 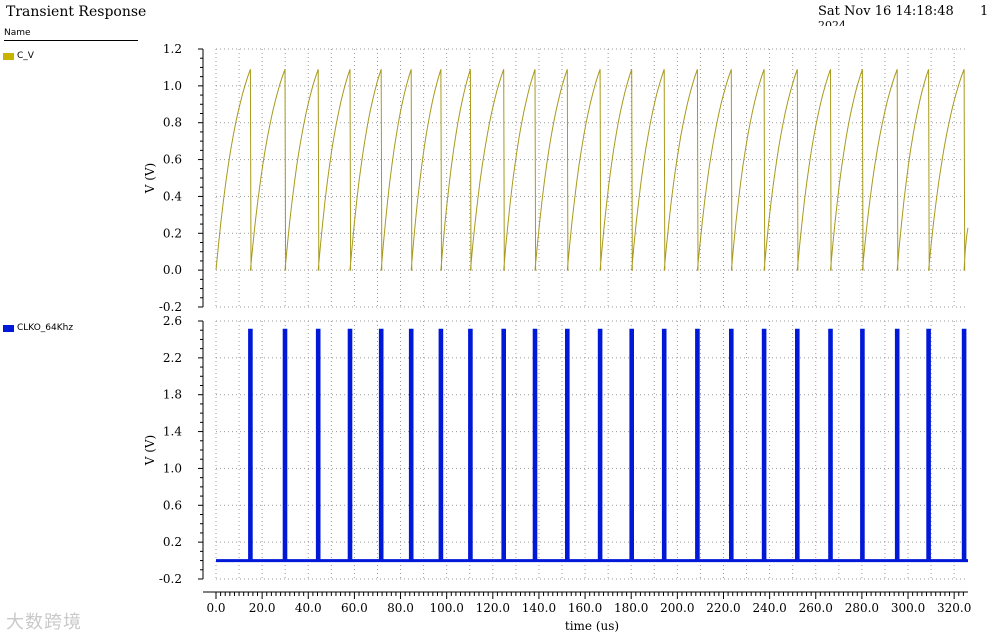 I want to click on chart-title: Transient Response, so click(x=76, y=12).